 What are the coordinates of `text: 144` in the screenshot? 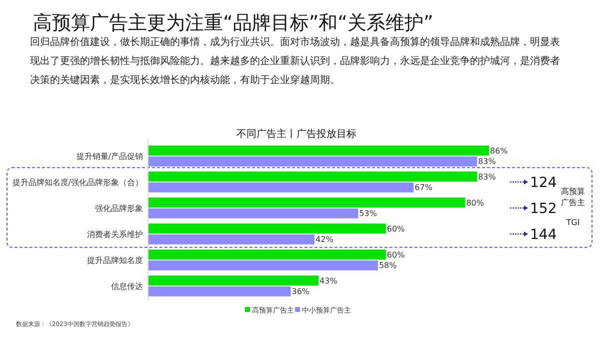 It's located at (543, 234).